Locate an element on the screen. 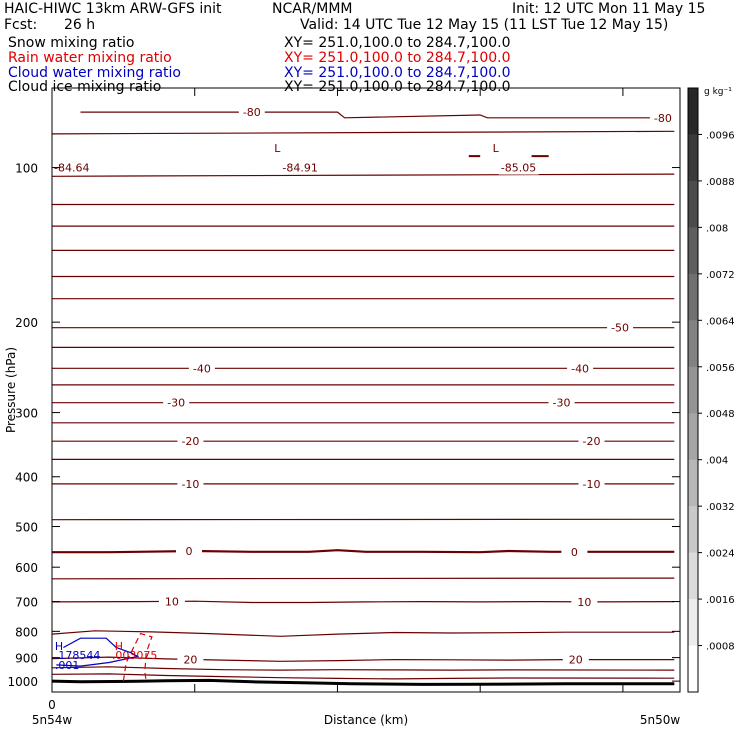 The height and width of the screenshot is (740, 740). colorbar-tick-label: .0072 is located at coordinates (720, 275).